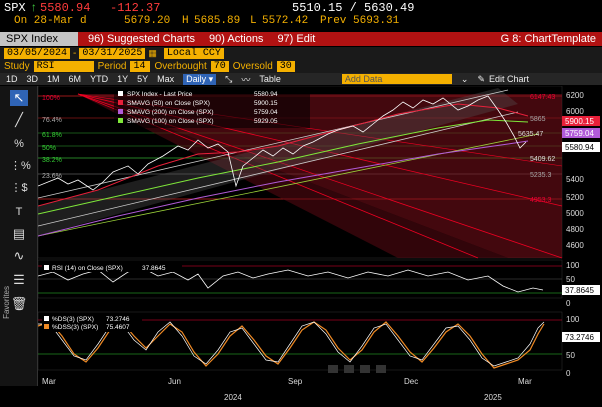 The height and width of the screenshot is (407, 602). I want to click on x-axis: Mar Jun Sep Dec Mar 2024 2025, so click(287, 389).